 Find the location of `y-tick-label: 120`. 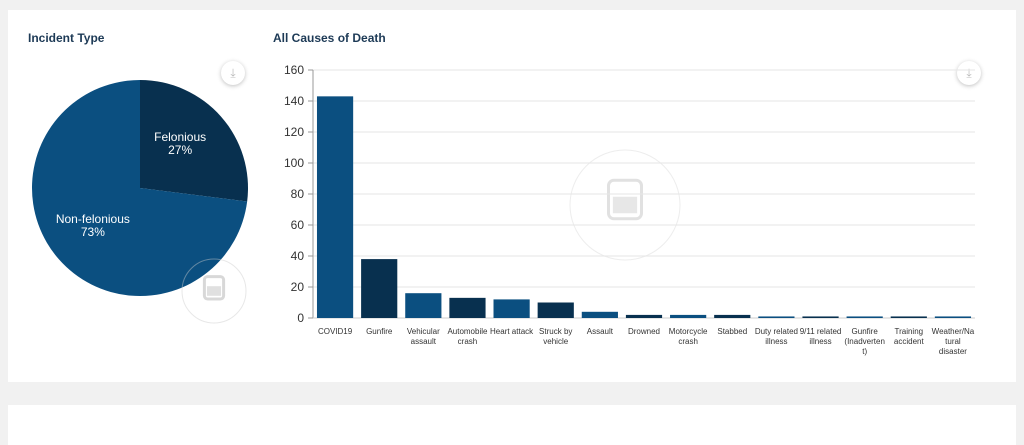

y-tick-label: 120 is located at coordinates (294, 132).